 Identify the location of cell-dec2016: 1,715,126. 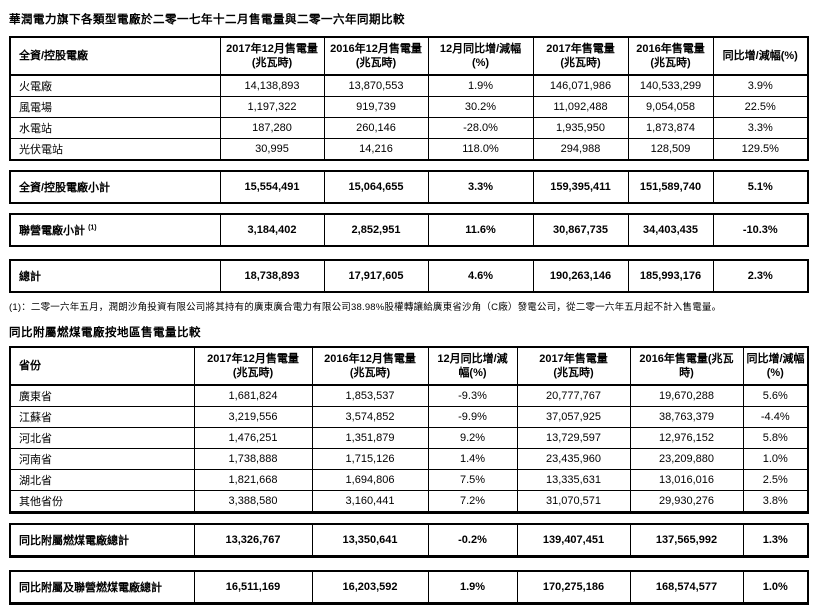
(370, 459).